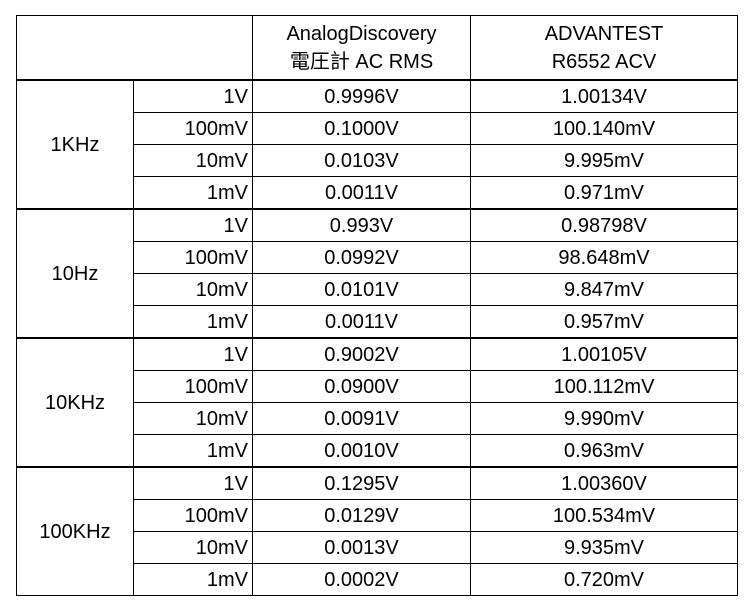 This screenshot has height=614, width=745. Describe the element at coordinates (361, 48) in the screenshot. I see `column-header: AnalogDiscovery 電圧計 AC RMS` at that location.